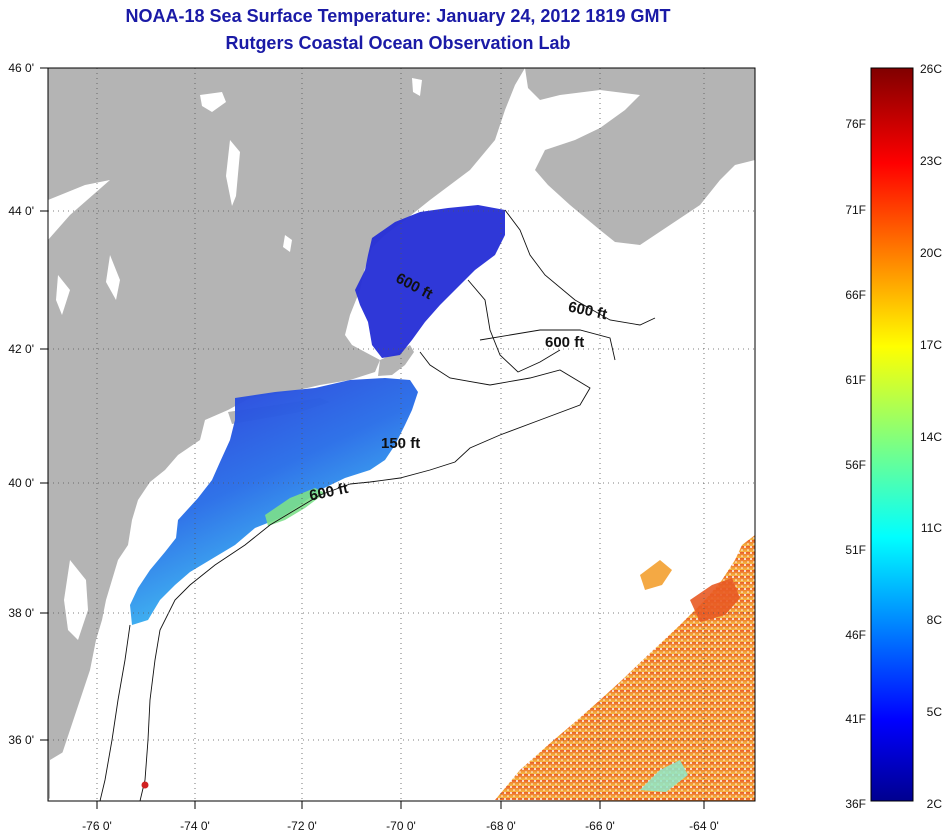 This screenshot has width=944, height=840. What do you see at coordinates (21, 740) in the screenshot?
I see `lat-label: 36 0'` at bounding box center [21, 740].